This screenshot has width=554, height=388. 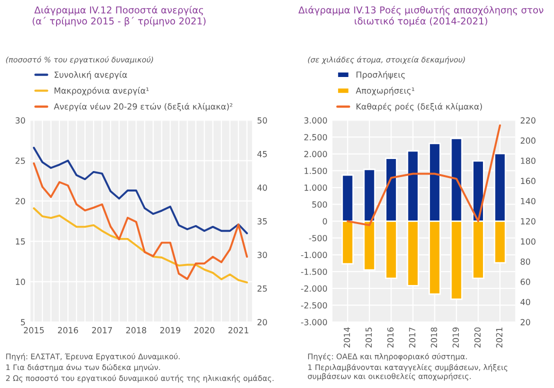 What do you see at coordinates (20, 241) in the screenshot?
I see `y-tick-label: 15` at bounding box center [20, 241].